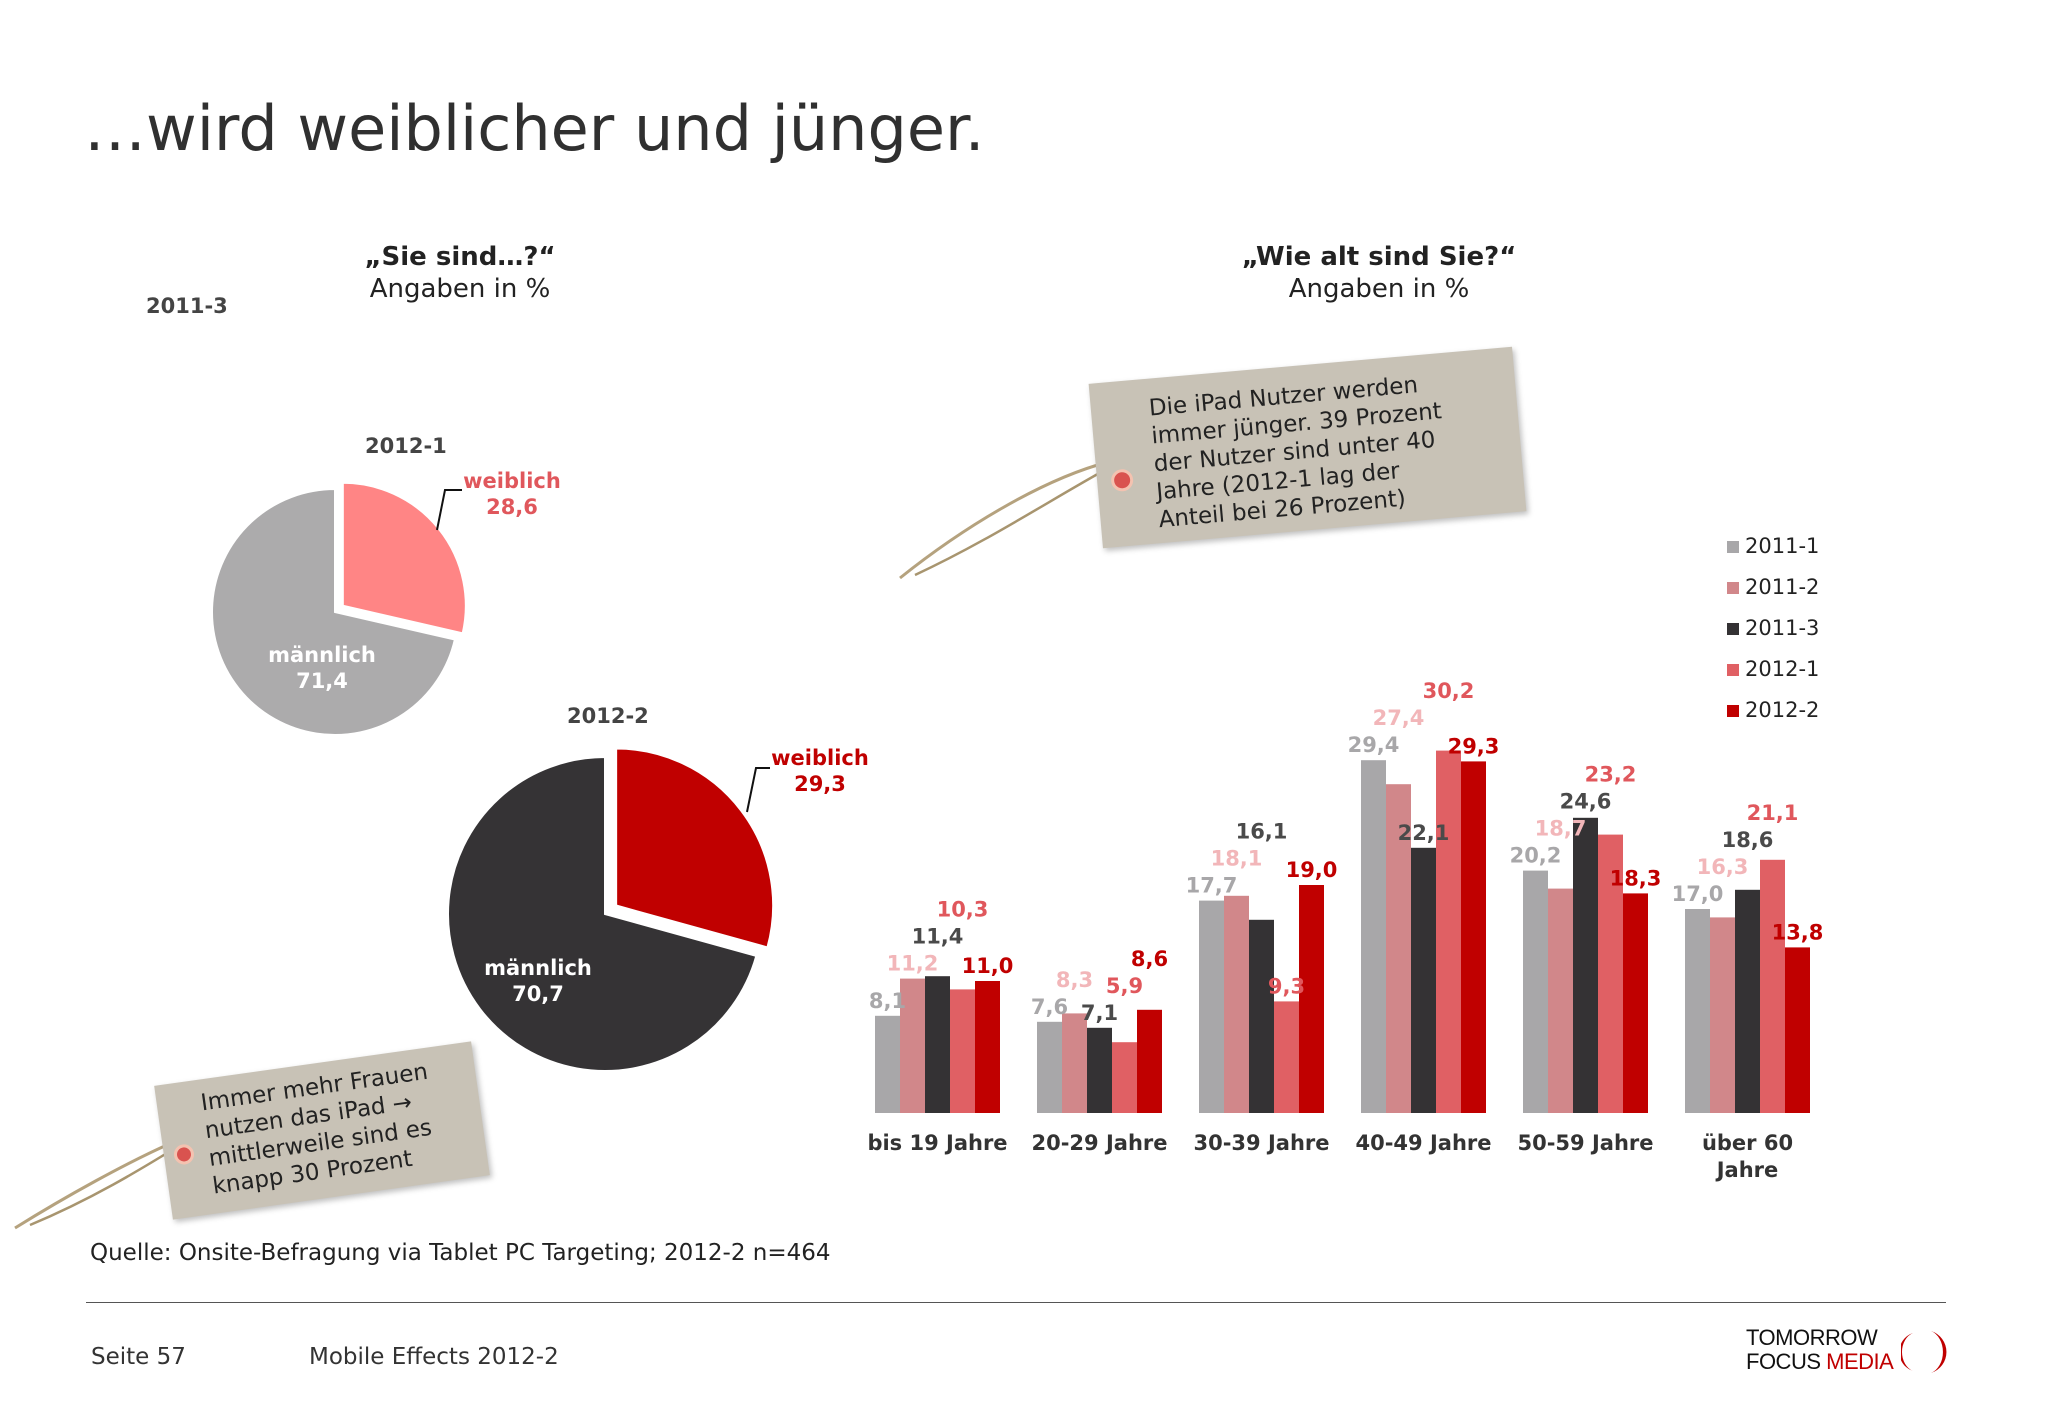  Describe the element at coordinates (1782, 587) in the screenshot. I see `legend-label: 2011-2` at that location.